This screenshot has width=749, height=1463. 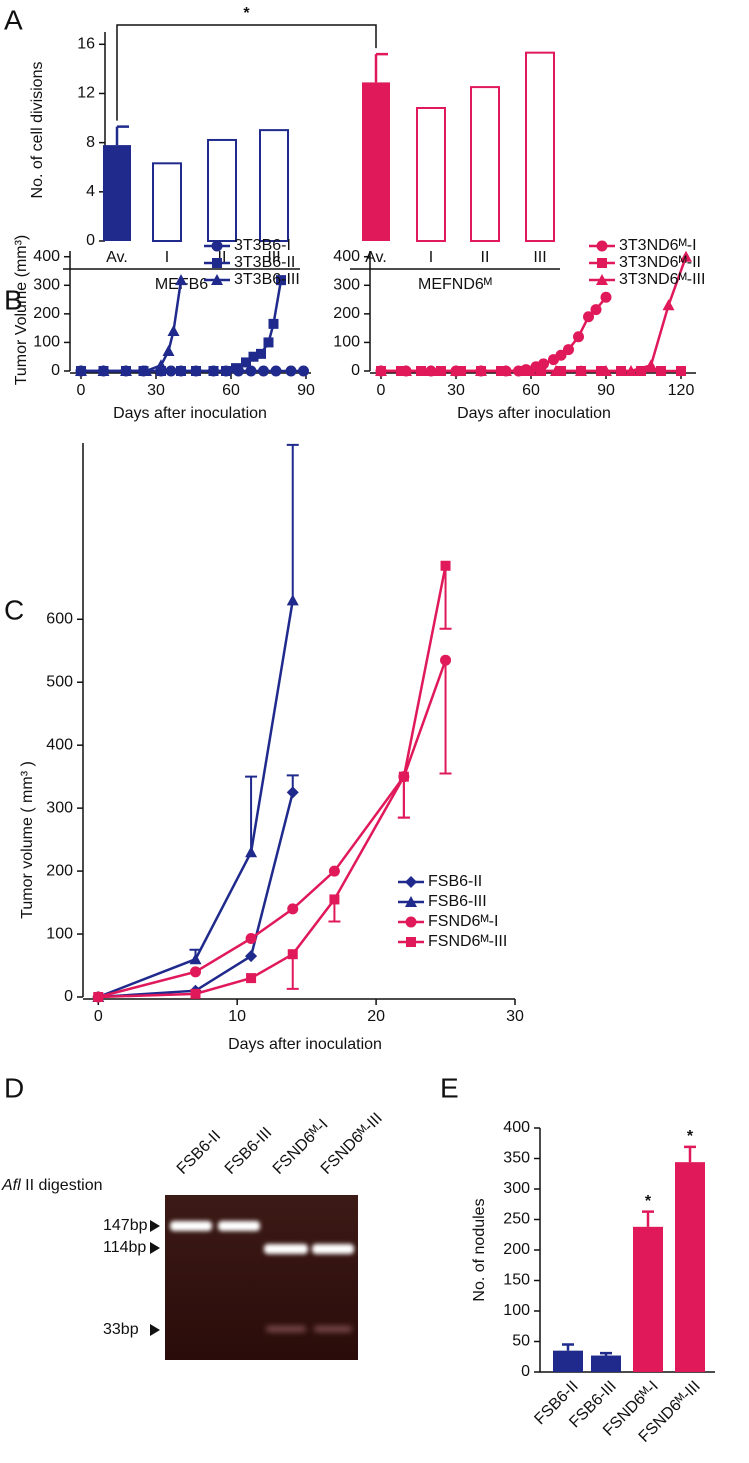 I want to click on significance-bracket, so click(x=246, y=72).